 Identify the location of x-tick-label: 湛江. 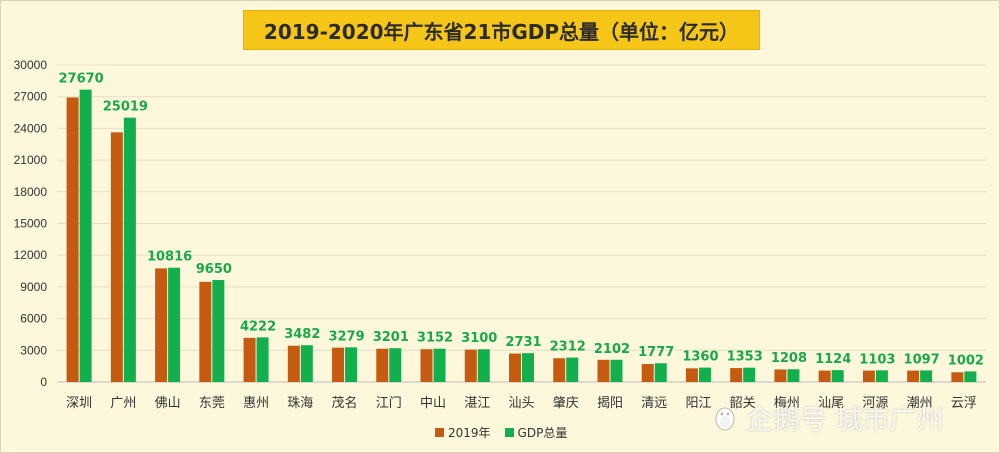
(477, 403).